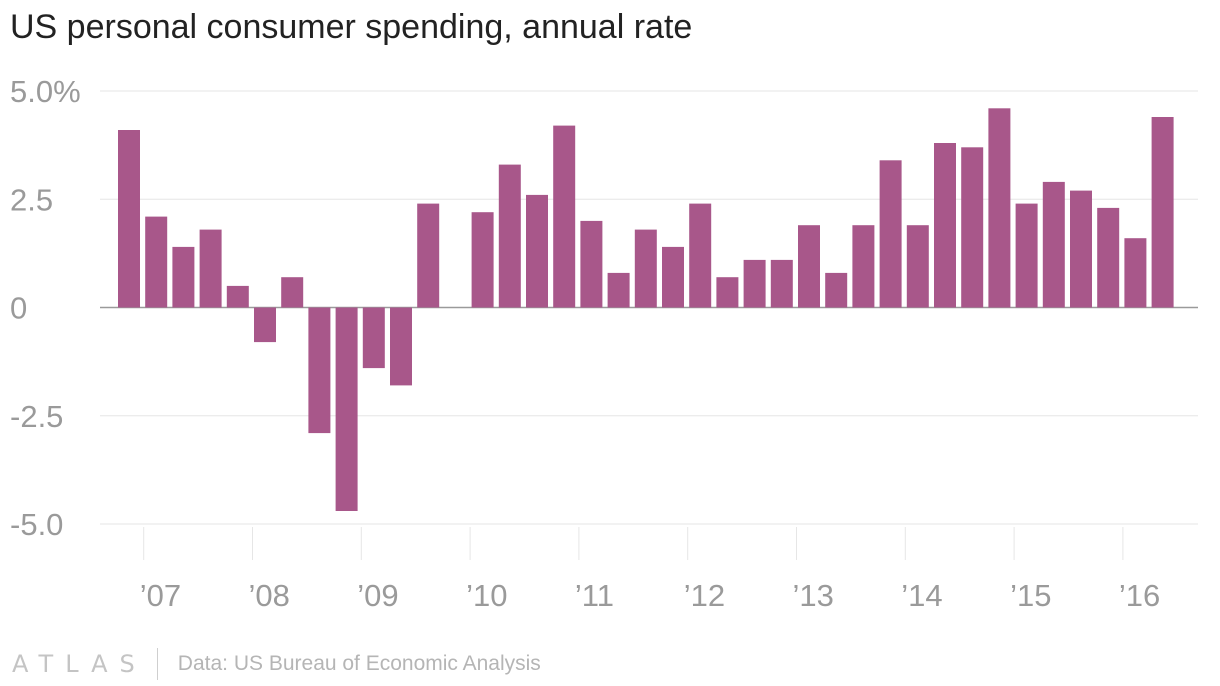 The height and width of the screenshot is (686, 1220). Describe the element at coordinates (1108, 257) in the screenshot. I see `bar-2015-q4` at that location.